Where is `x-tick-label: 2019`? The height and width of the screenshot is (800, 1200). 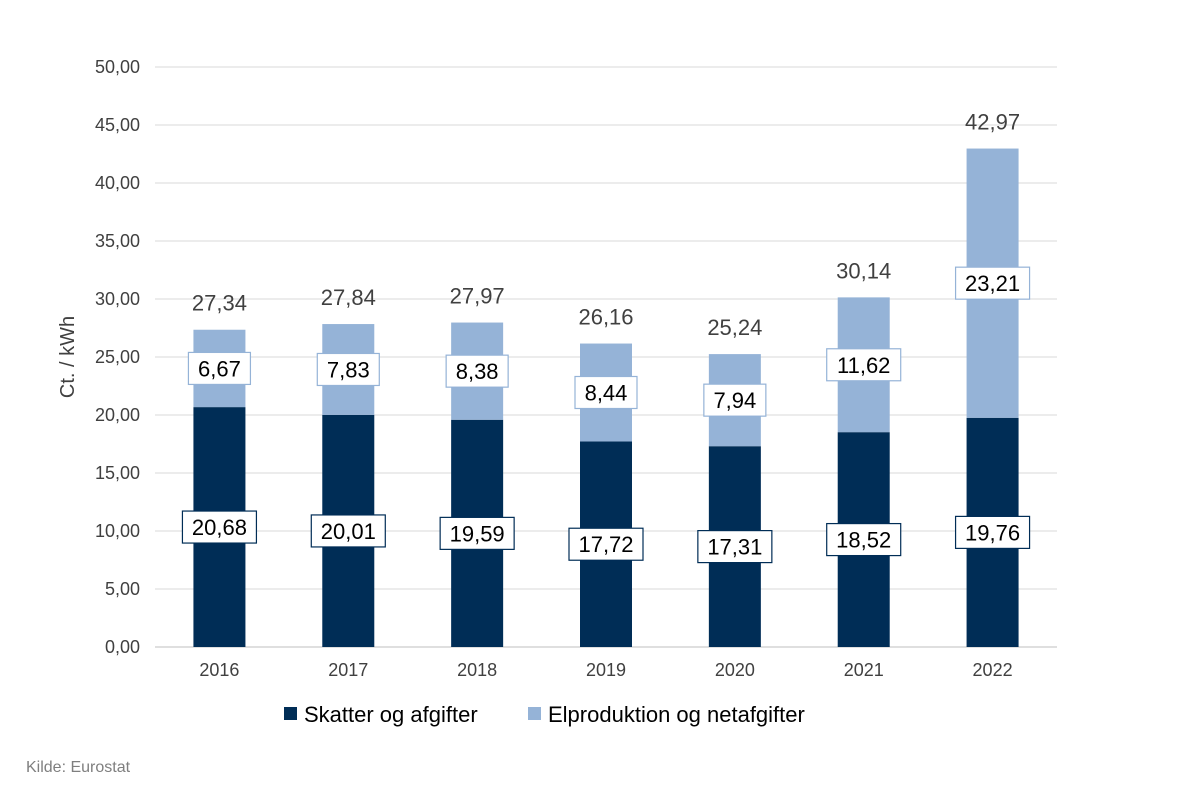 x-tick-label: 2019 is located at coordinates (606, 670).